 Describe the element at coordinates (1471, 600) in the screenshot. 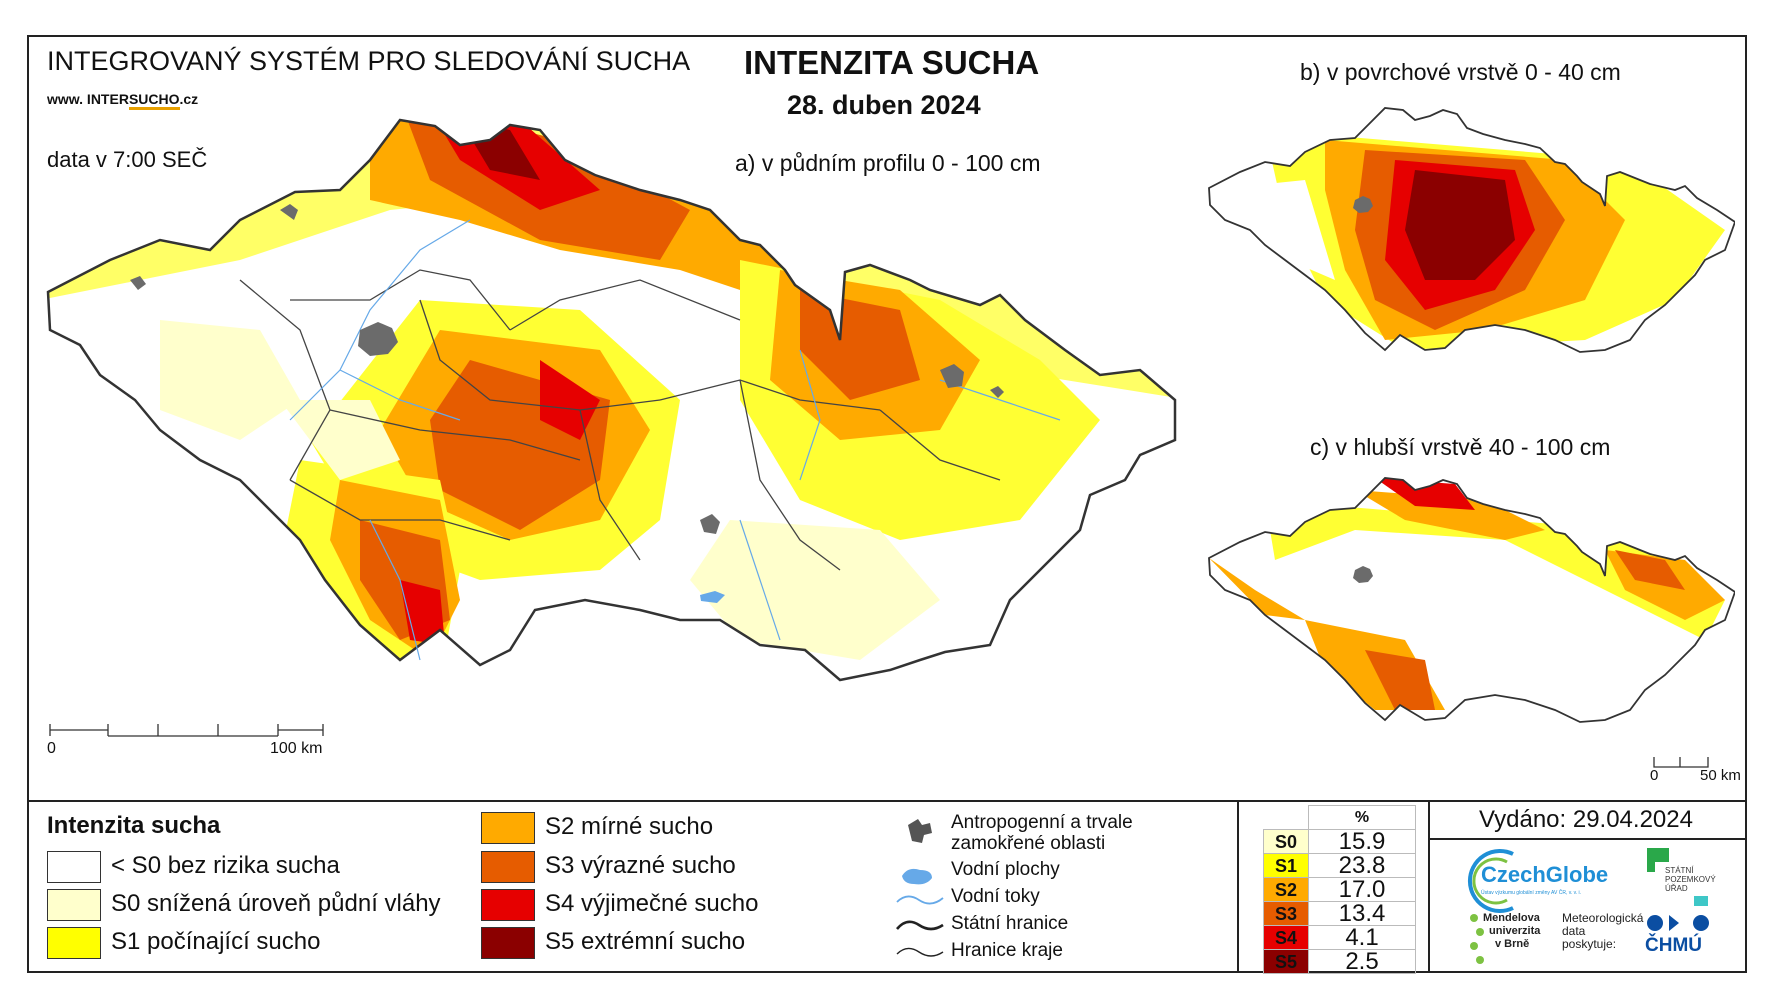

I see `map-c-deep-layer` at that location.